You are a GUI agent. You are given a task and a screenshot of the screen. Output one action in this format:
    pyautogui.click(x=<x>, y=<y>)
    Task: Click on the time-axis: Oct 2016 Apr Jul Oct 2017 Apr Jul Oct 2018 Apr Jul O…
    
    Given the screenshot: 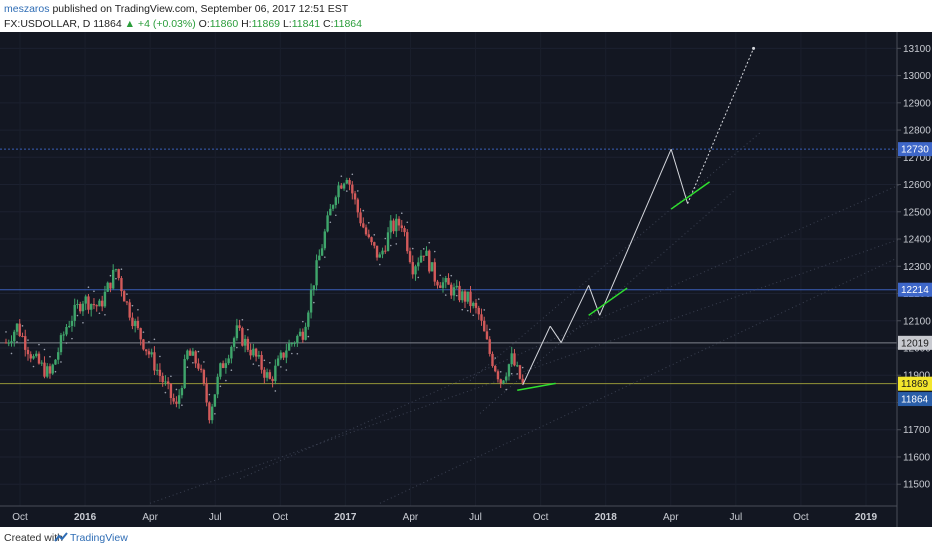 What is the action you would take?
    pyautogui.click(x=444, y=517)
    